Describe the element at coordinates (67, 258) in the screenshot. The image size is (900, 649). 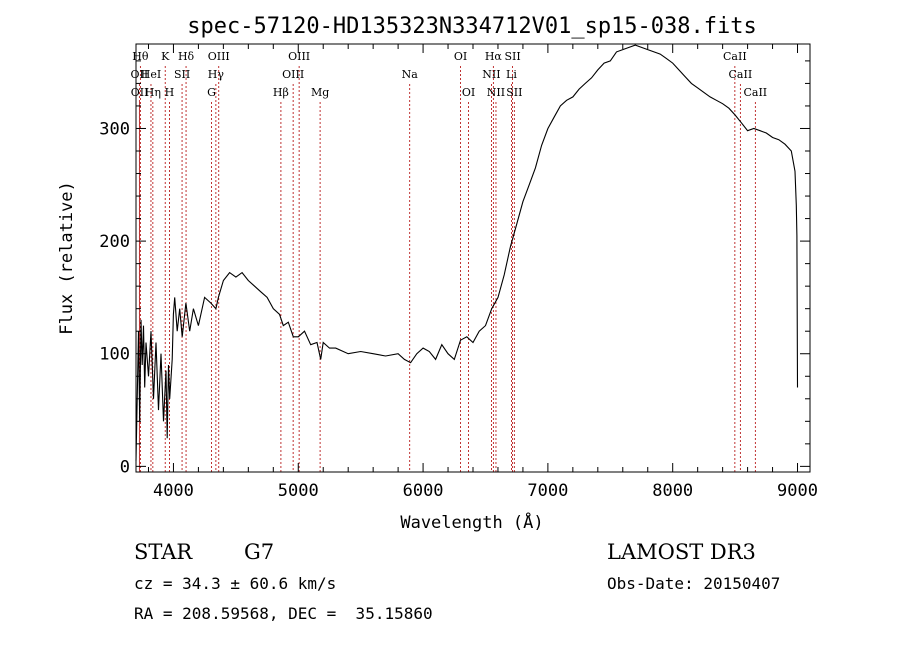
I see `y-axis-label: Flux (relative)` at that location.